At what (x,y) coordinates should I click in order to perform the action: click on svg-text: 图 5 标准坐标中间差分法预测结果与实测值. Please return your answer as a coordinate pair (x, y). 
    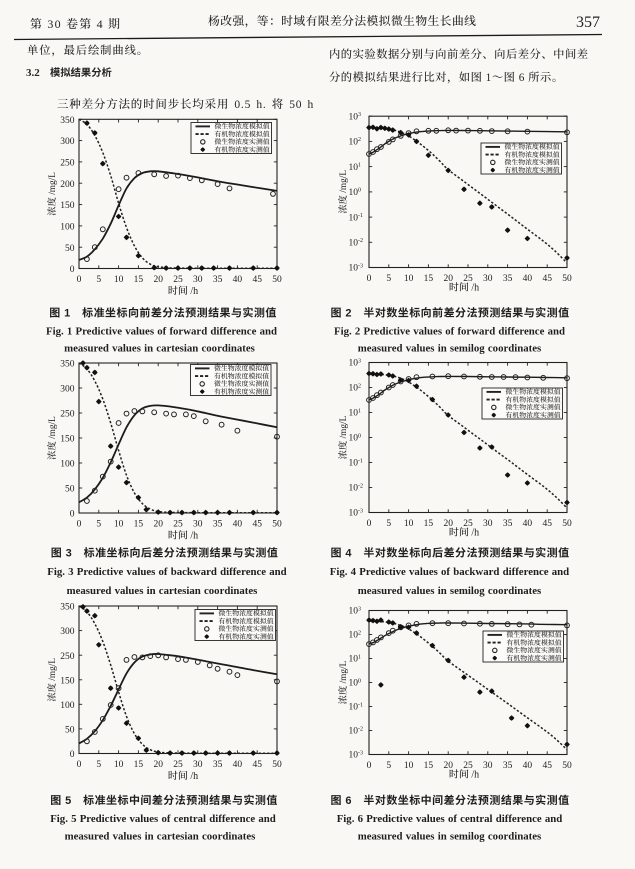
    Looking at the image, I should click on (164, 800).